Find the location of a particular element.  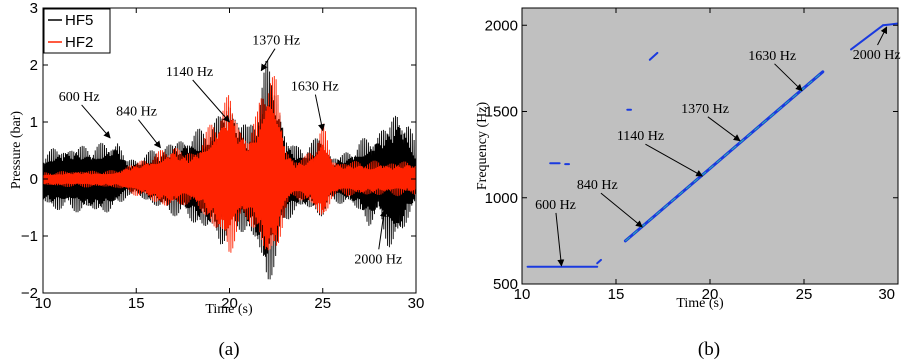

legend: HF5 HF2 is located at coordinates (77, 31).